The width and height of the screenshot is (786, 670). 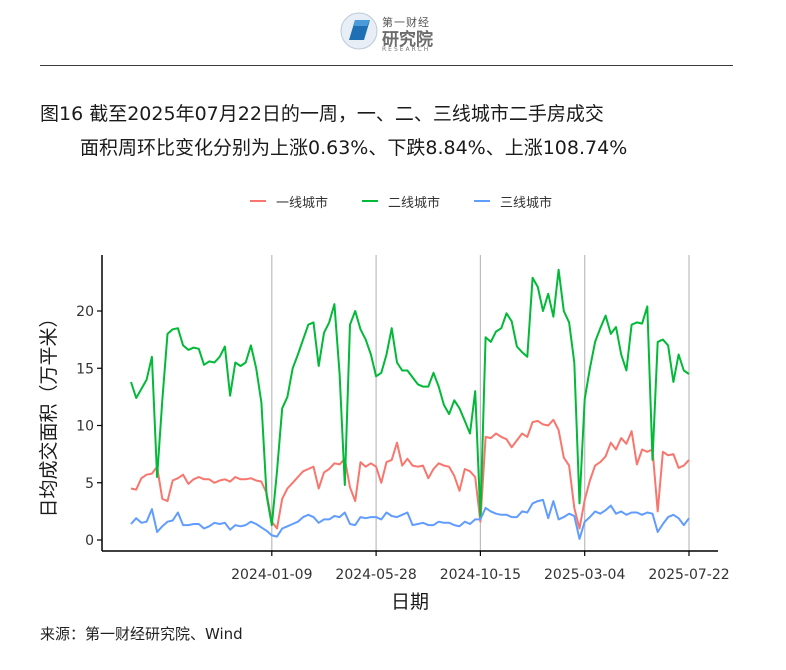 I want to click on y-tick-label: 10, so click(x=85, y=427).